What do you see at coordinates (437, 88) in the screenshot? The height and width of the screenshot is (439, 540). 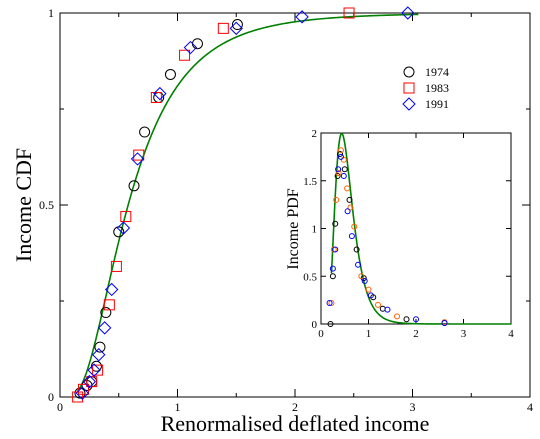 I see `legend-label-1983: 1983` at bounding box center [437, 88].